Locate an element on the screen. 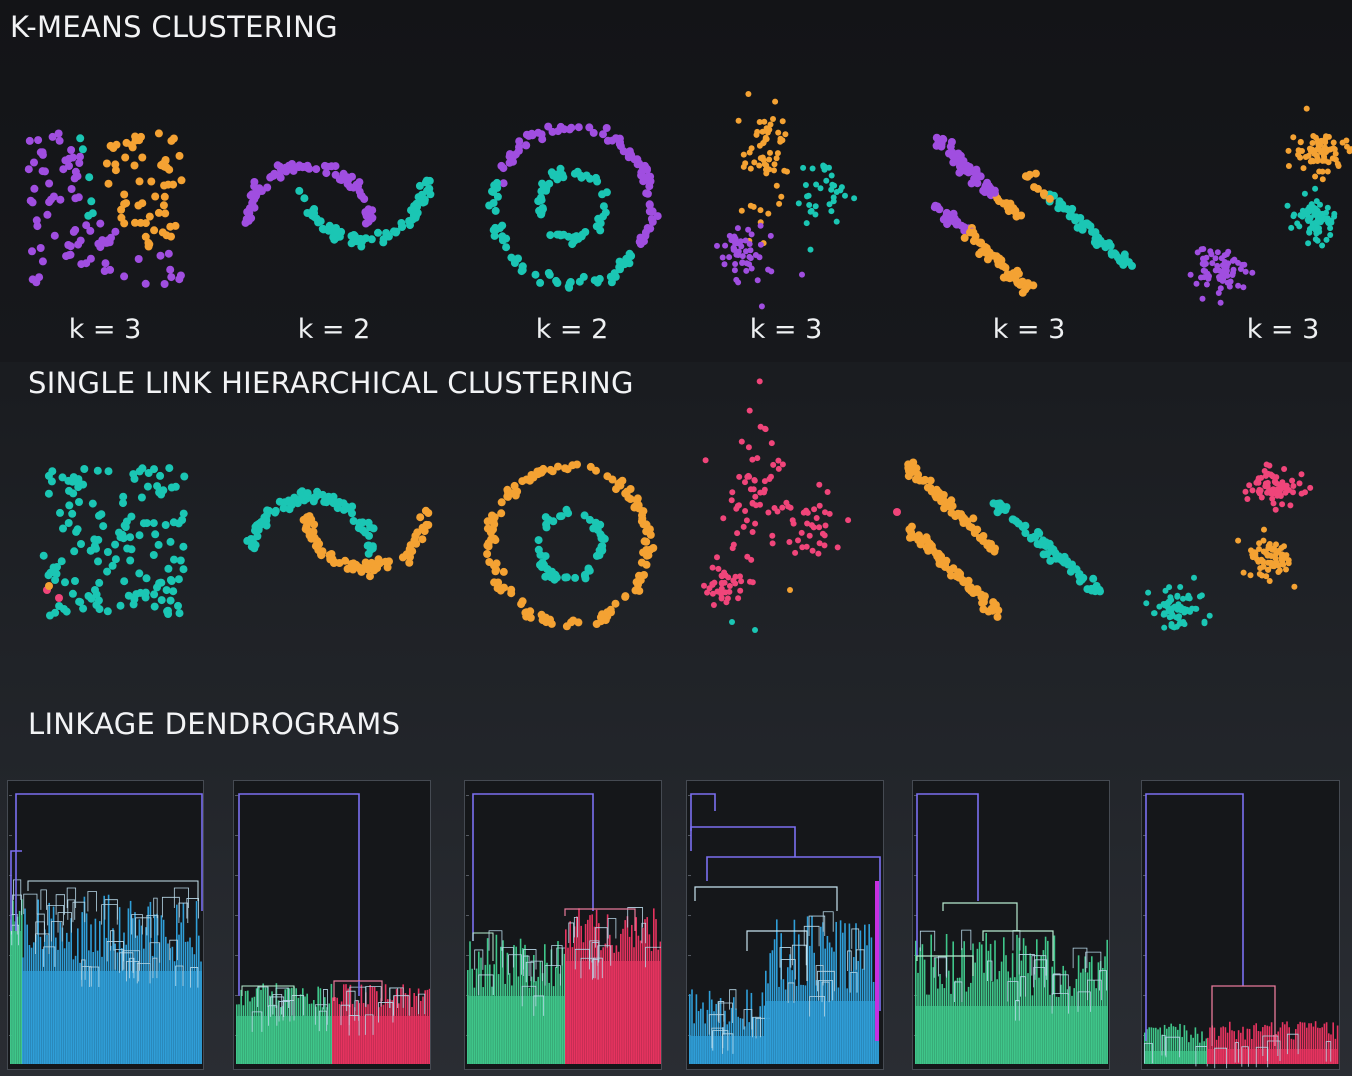  single-link-scatter-scattered-clusters is located at coordinates (776, 505).